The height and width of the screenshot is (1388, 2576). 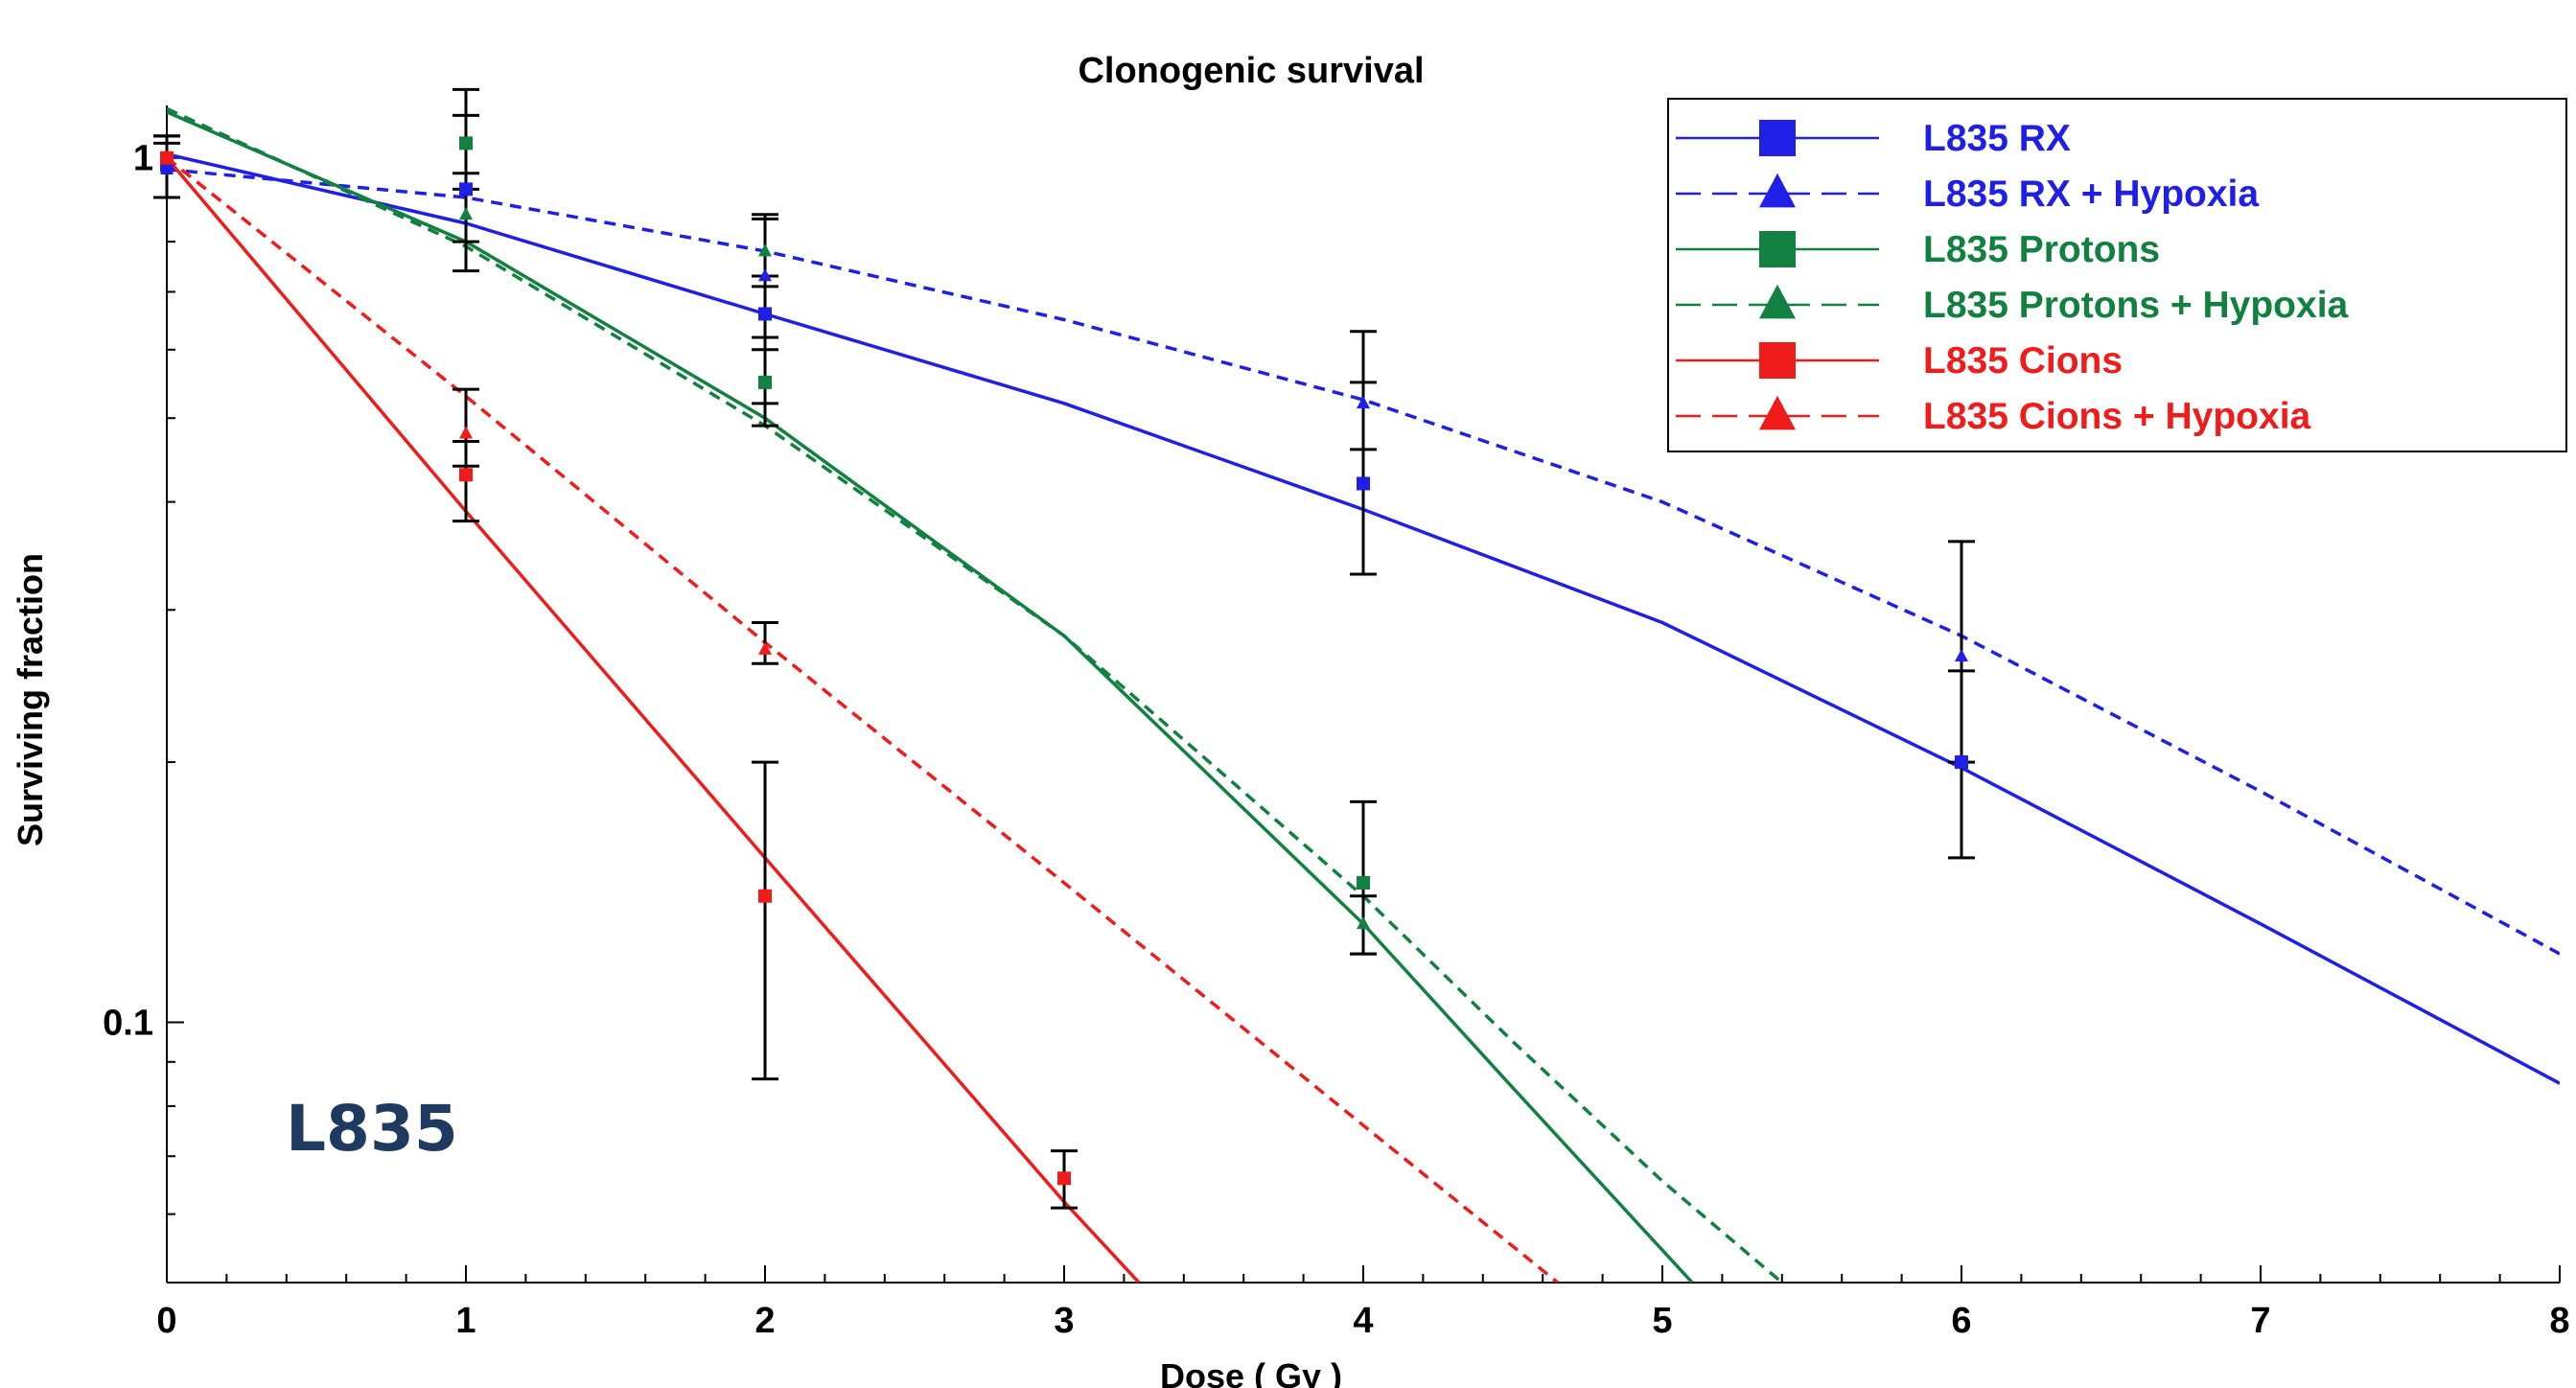 What do you see at coordinates (372, 1129) in the screenshot?
I see `cell-line-annotation: L835` at bounding box center [372, 1129].